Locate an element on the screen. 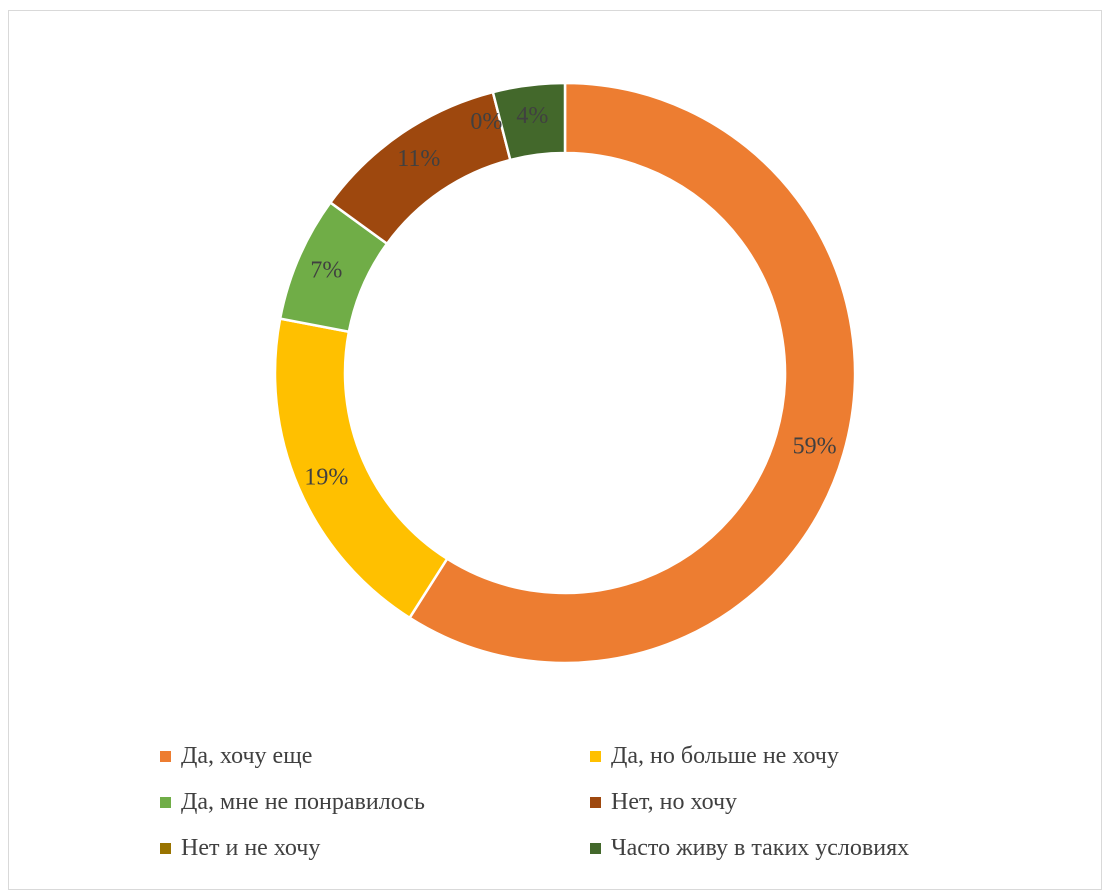  legend-item-da-mne-ne-ponravilos: Да, мне не понравилось is located at coordinates (375, 802).